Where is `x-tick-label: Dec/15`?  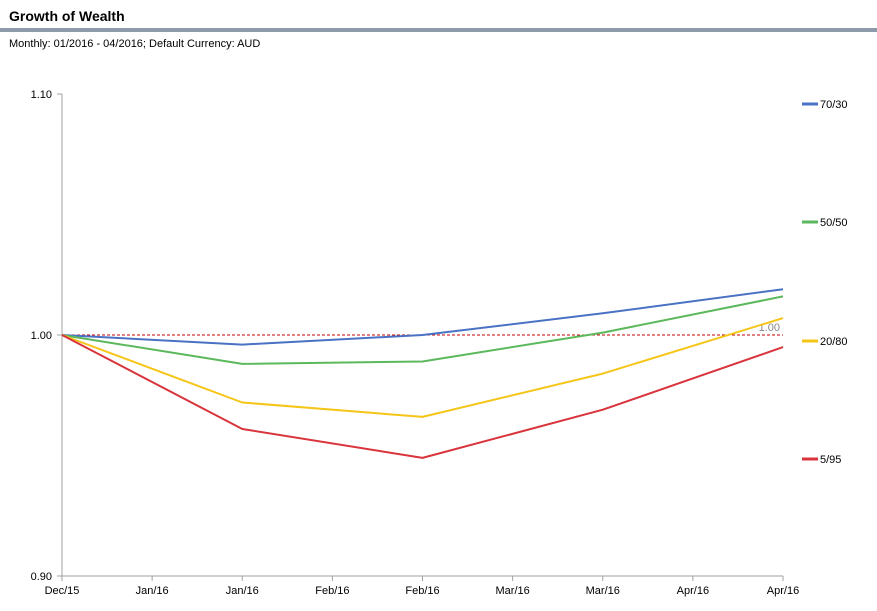 x-tick-label: Dec/15 is located at coordinates (62, 591).